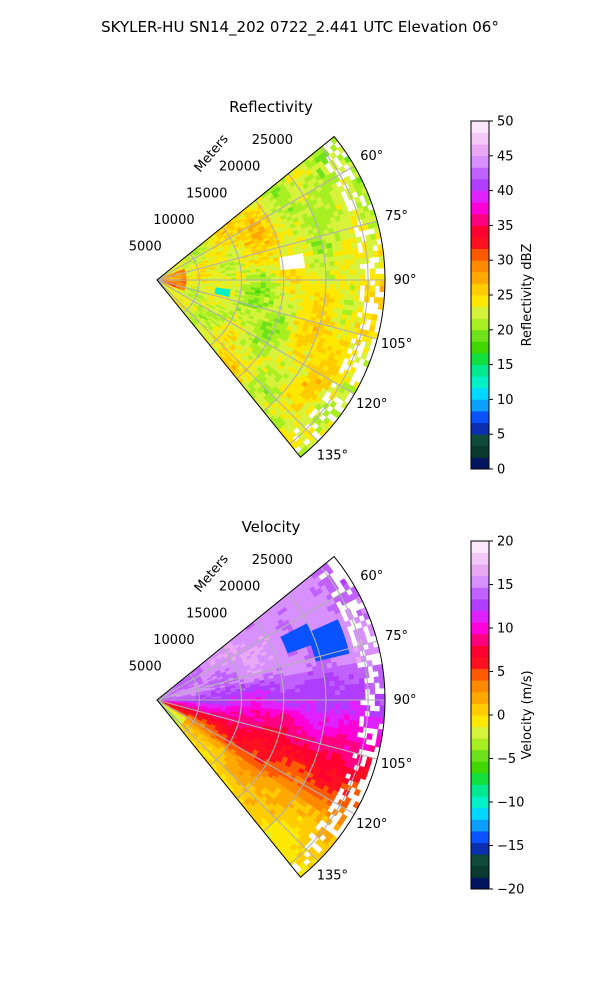 This screenshot has height=1000, width=600. Describe the element at coordinates (501, 435) in the screenshot. I see `colorbar-tick-label: 5` at that location.